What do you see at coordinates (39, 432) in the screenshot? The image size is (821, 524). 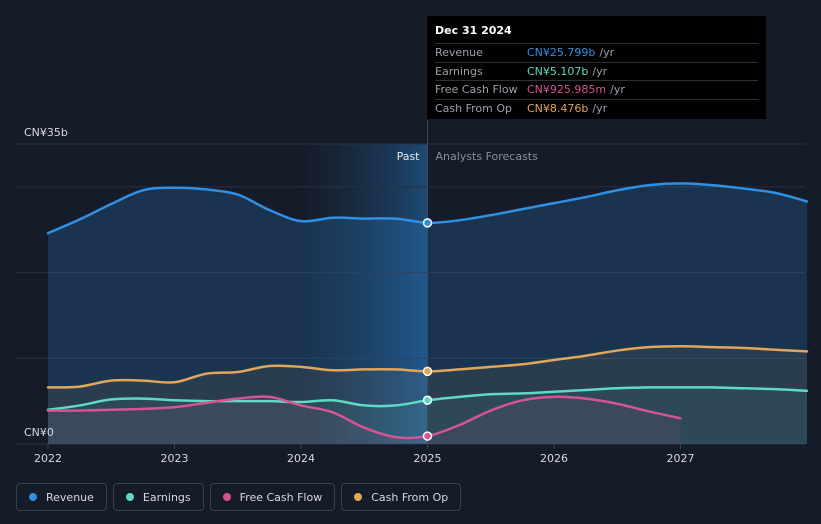 I see `y-axis-bottom-label: CN¥0` at bounding box center [39, 432].